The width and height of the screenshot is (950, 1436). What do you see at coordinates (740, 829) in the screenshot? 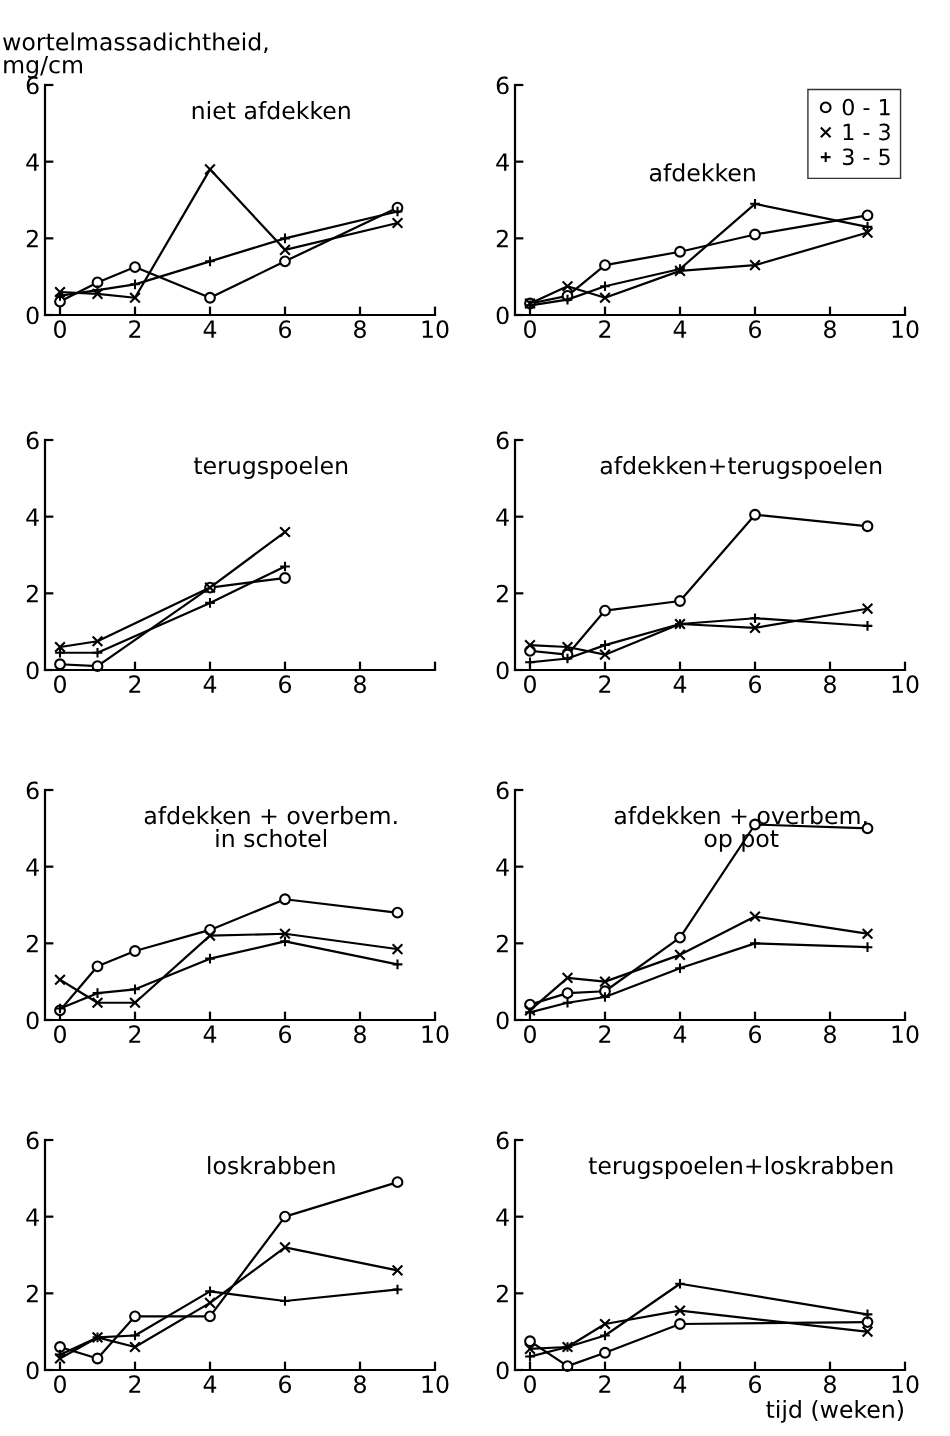
I see `text: afdekken + overbem. op pot` at bounding box center [740, 829].